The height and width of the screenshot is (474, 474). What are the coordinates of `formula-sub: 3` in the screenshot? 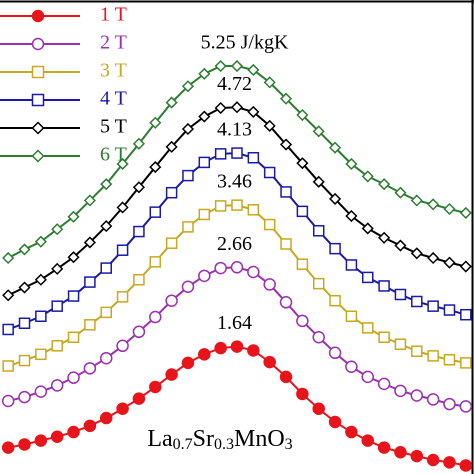 It's located at (289, 444).